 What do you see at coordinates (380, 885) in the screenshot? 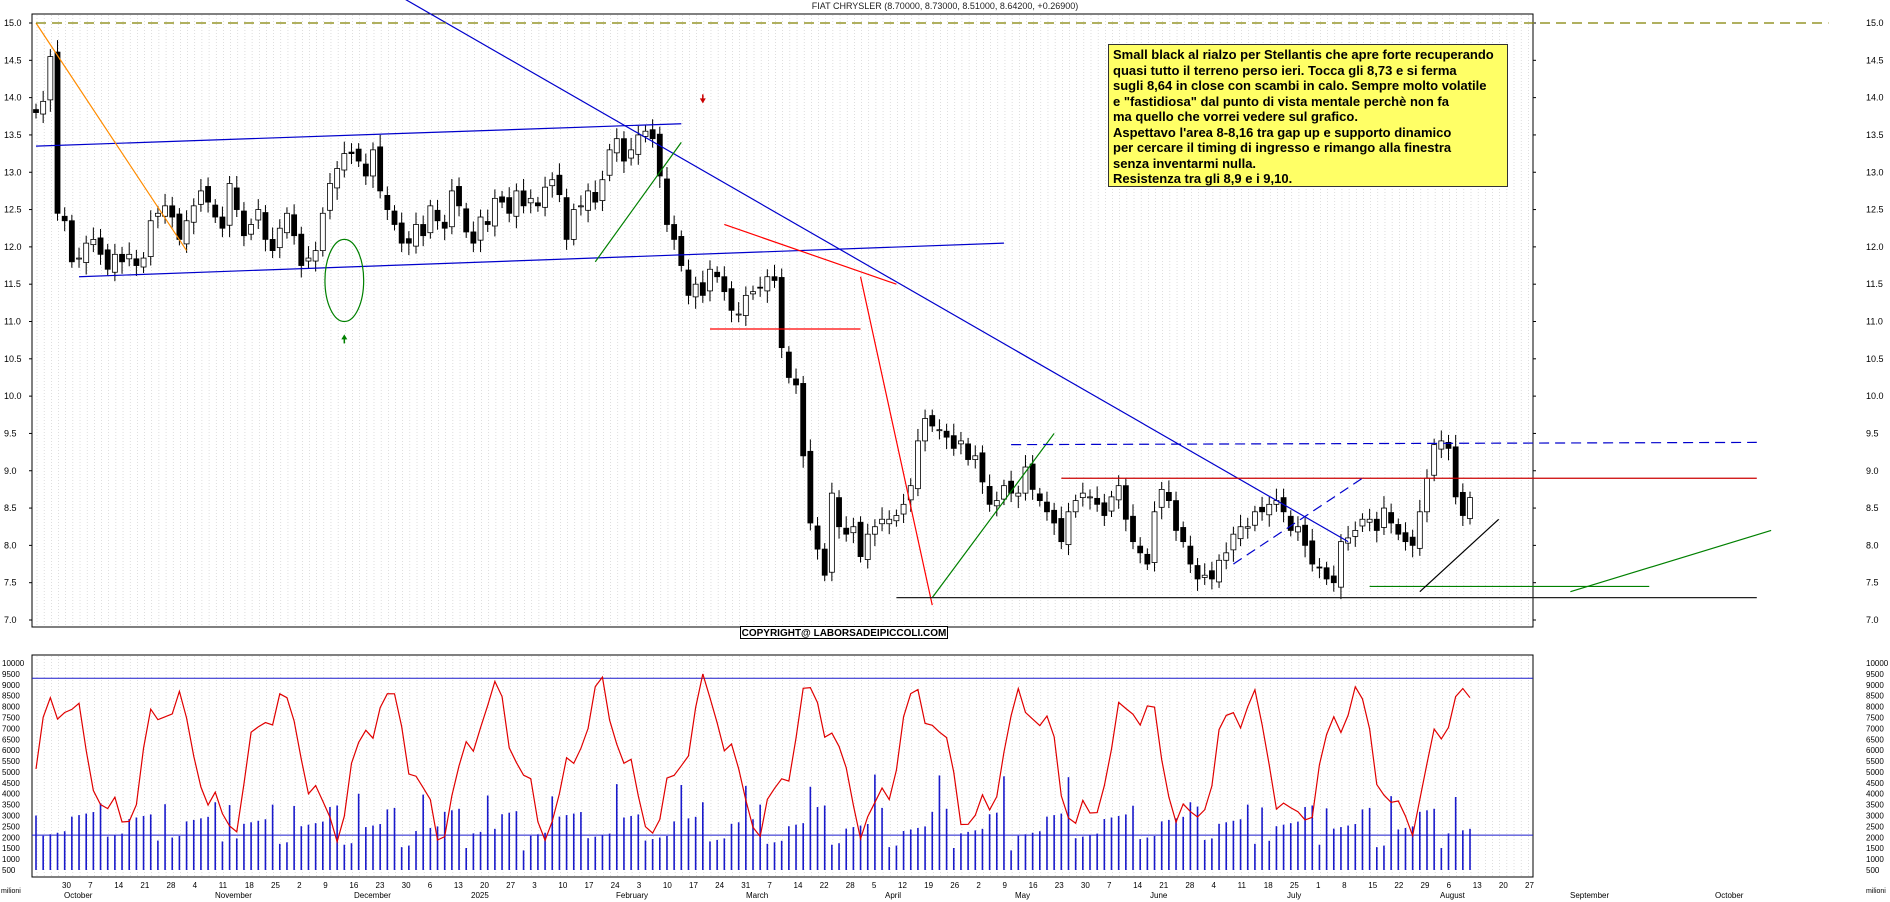
I see `day-tick-label: 23` at bounding box center [380, 885].